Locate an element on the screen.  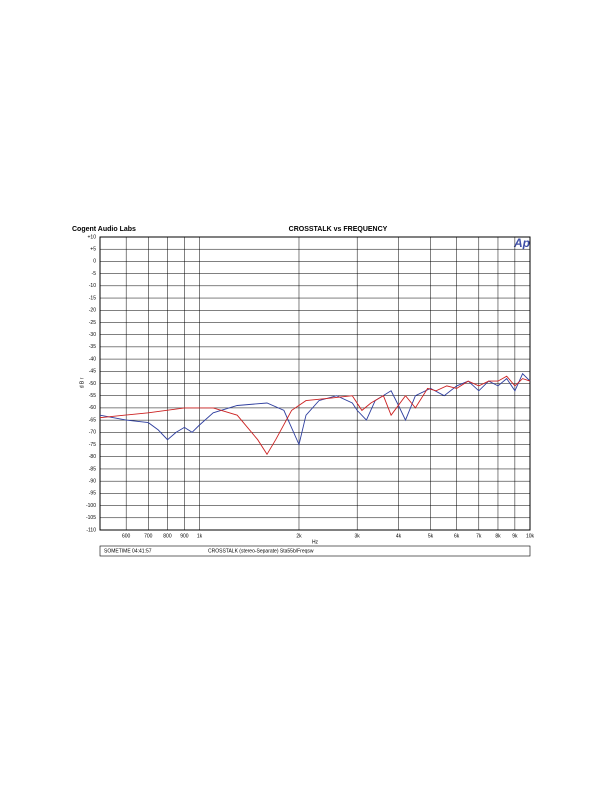
y-tick-label: -70 is located at coordinates (92, 433).